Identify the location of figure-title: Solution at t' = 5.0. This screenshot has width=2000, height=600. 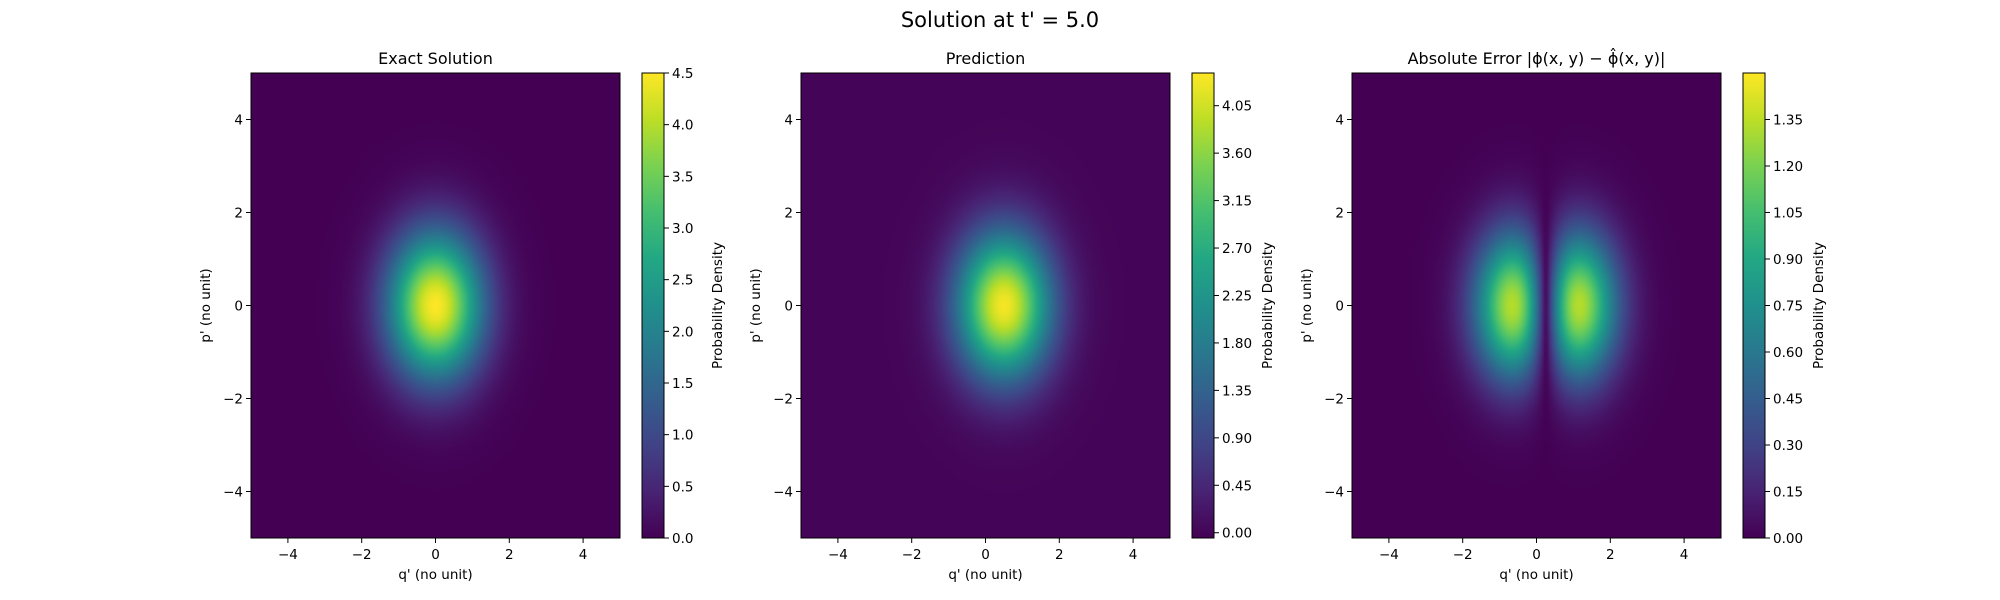
(1000, 20).